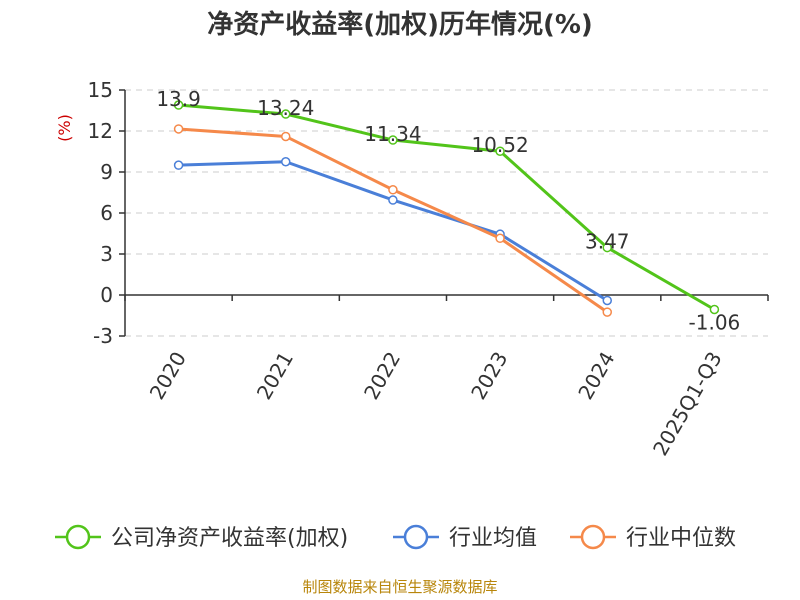  I want to click on y-tick-label: 0, so click(106, 295).